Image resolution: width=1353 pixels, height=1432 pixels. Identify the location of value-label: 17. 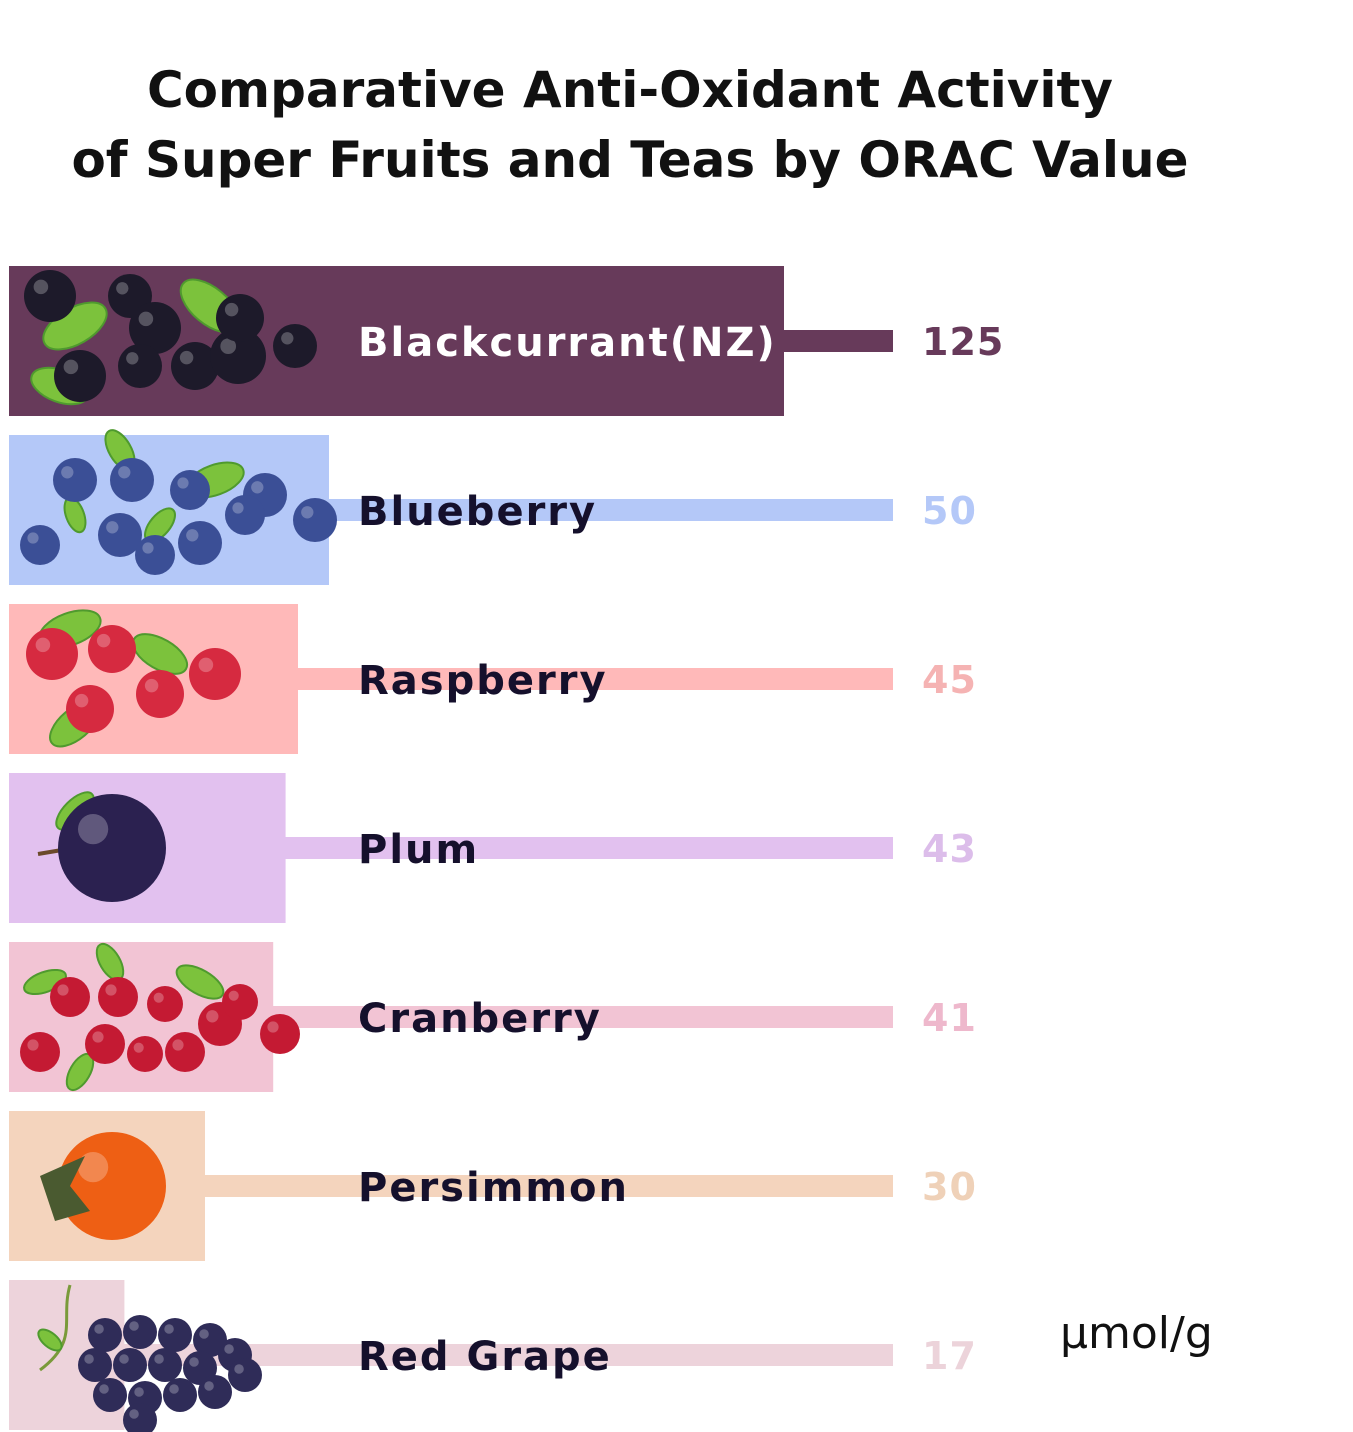
(949, 1356).